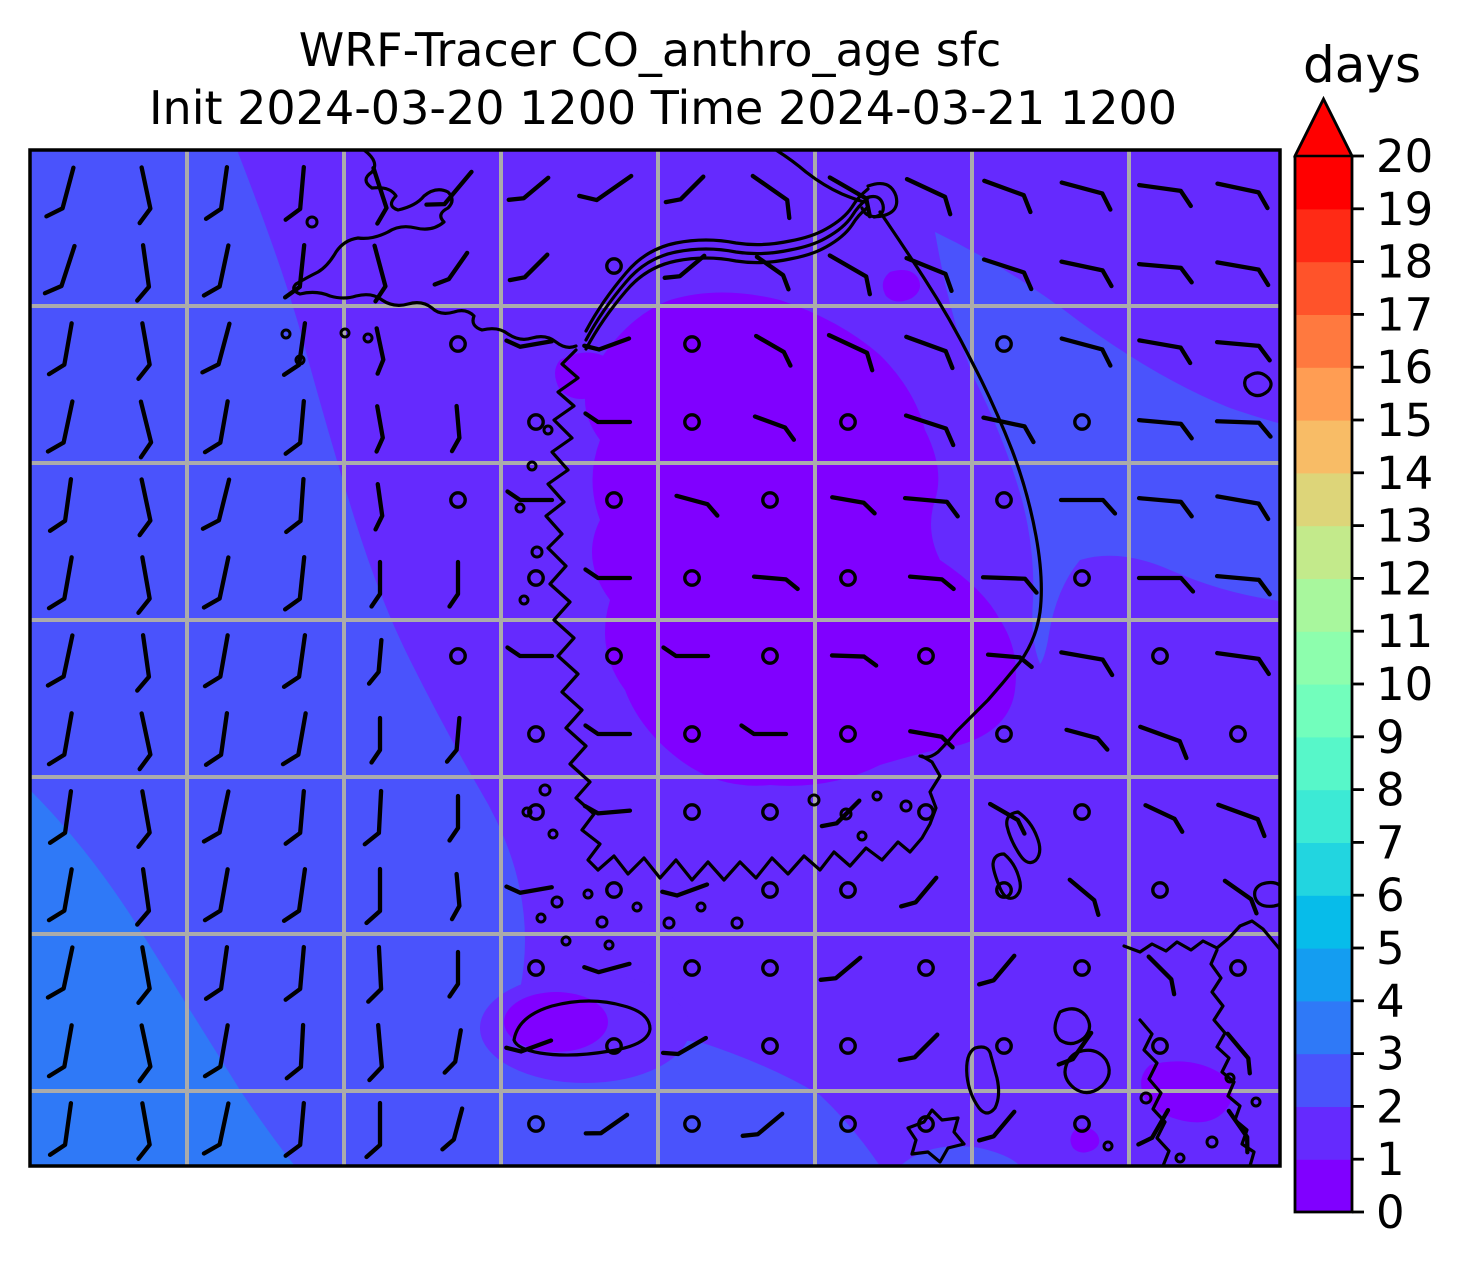  What do you see at coordinates (936, 1136) in the screenshot?
I see `coastline-goto-star` at bounding box center [936, 1136].